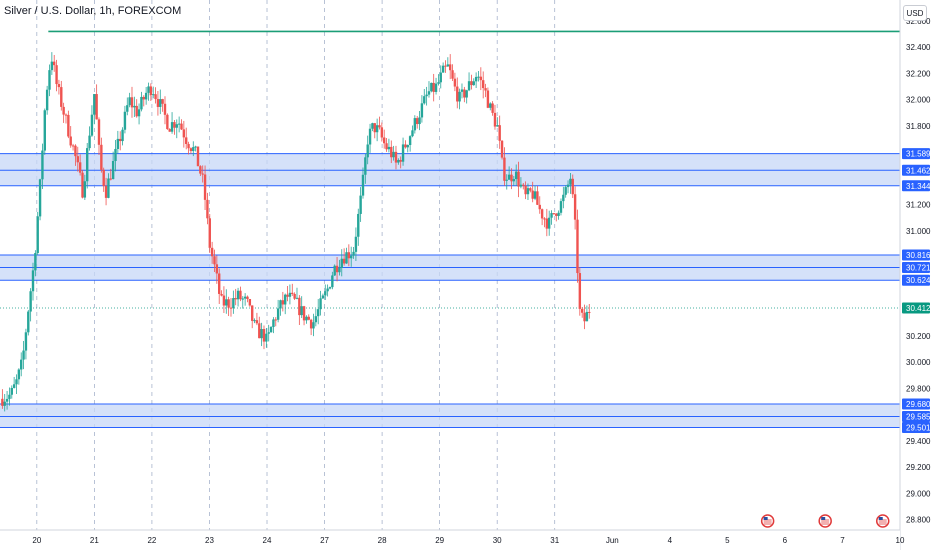 The image size is (932, 550). What do you see at coordinates (450, 169) in the screenshot?
I see `support-resistance-zone` at bounding box center [450, 169].